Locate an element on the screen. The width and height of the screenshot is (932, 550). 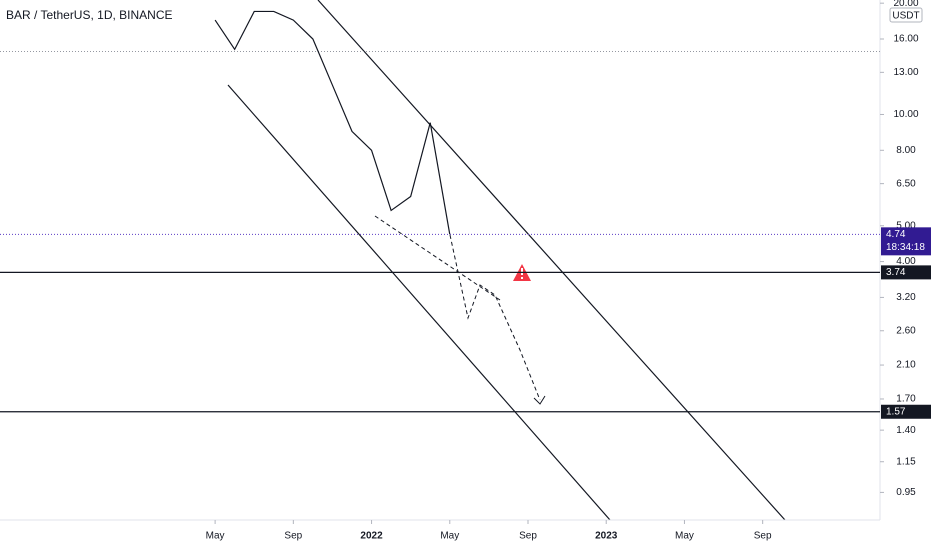
x-tick-label: 2023 is located at coordinates (606, 536).